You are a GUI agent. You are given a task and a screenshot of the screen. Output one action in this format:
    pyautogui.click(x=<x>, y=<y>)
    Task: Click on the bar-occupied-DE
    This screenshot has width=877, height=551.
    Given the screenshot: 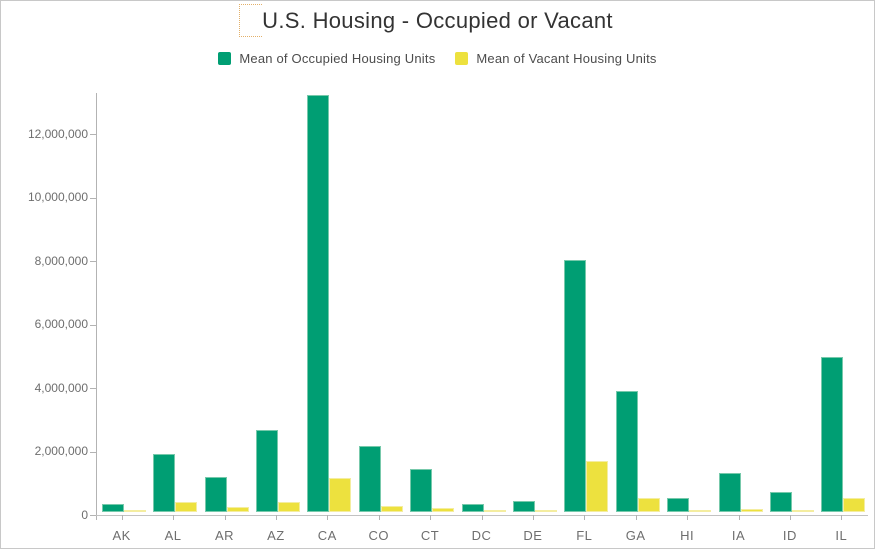 What is the action you would take?
    pyautogui.click(x=523, y=506)
    